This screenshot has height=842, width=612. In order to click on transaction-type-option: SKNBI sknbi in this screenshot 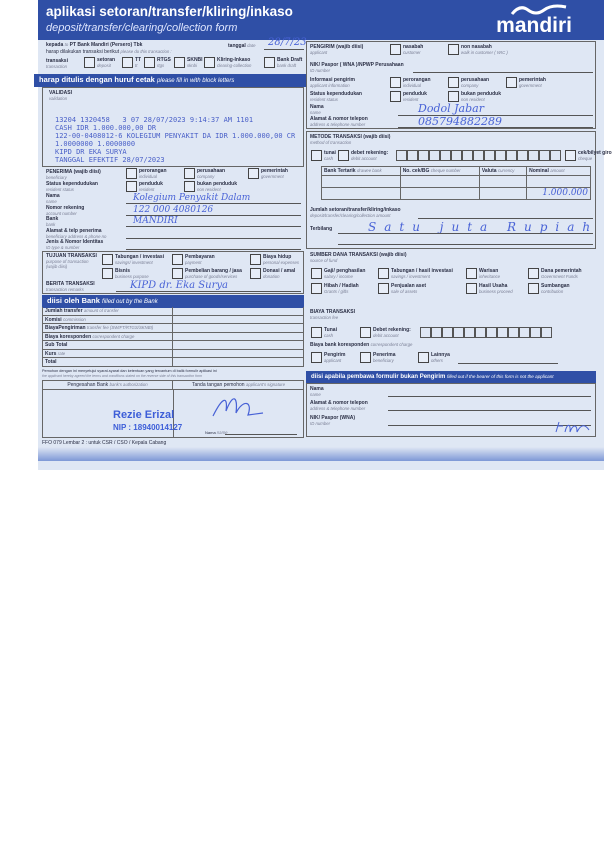, I will do `click(188, 62)`.